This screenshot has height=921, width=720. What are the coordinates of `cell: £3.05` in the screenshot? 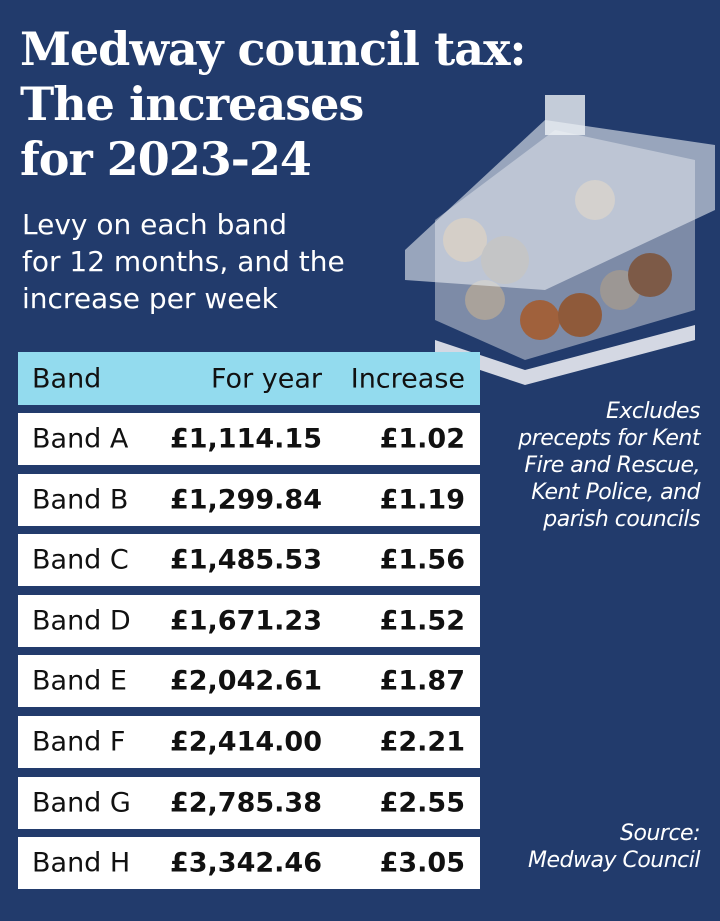 It's located at (422, 863).